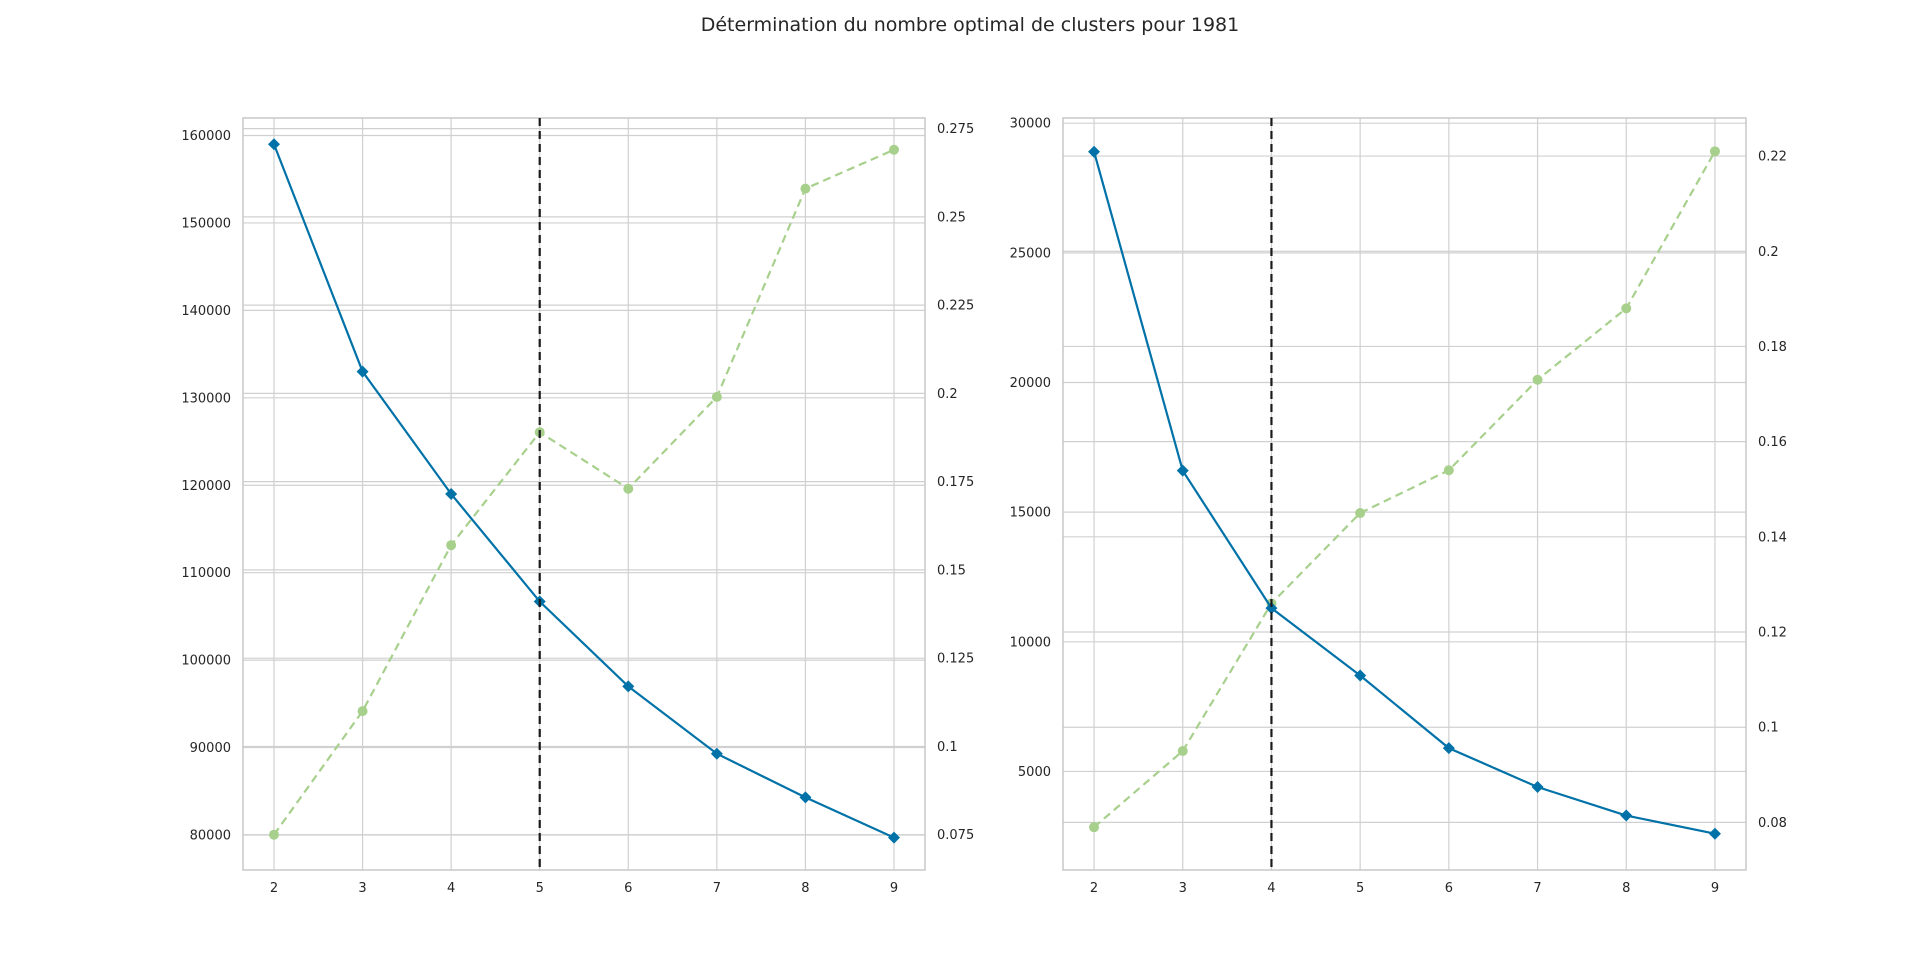 The image size is (1920, 967). I want to click on y-tick-label: 90000, so click(210, 748).